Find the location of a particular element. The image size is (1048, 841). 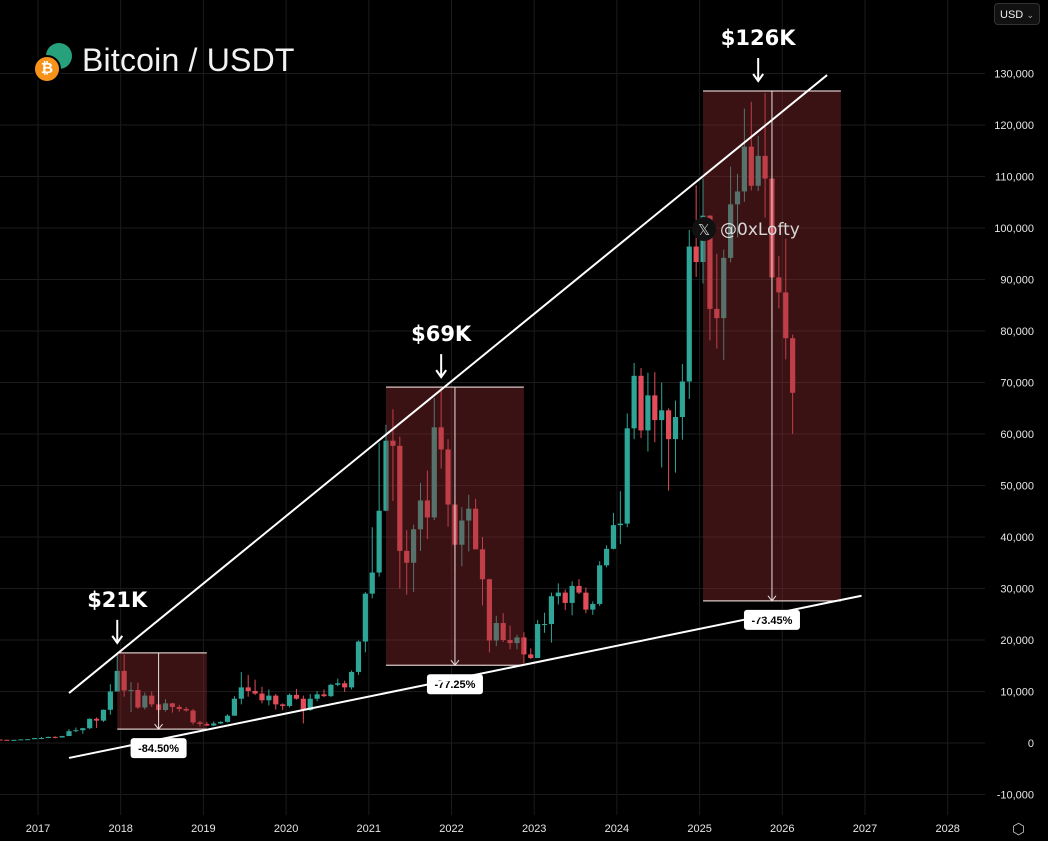

peak-label: $69K is located at coordinates (441, 334).